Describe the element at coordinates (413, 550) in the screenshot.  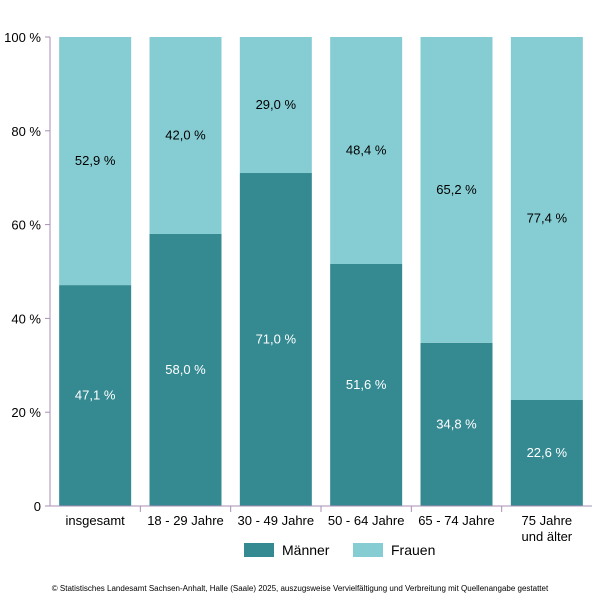
I see `legend-label-frauen: Frauen` at that location.